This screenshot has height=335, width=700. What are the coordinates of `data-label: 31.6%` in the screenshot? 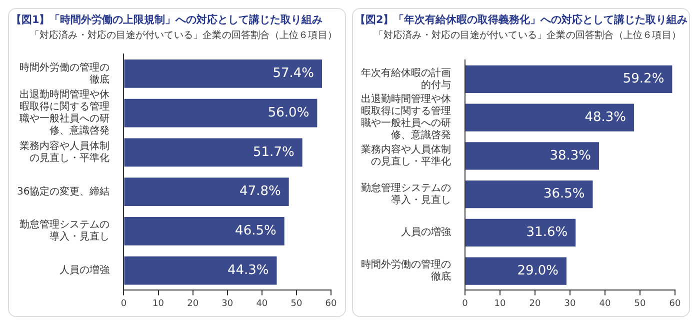 It's located at (547, 232).